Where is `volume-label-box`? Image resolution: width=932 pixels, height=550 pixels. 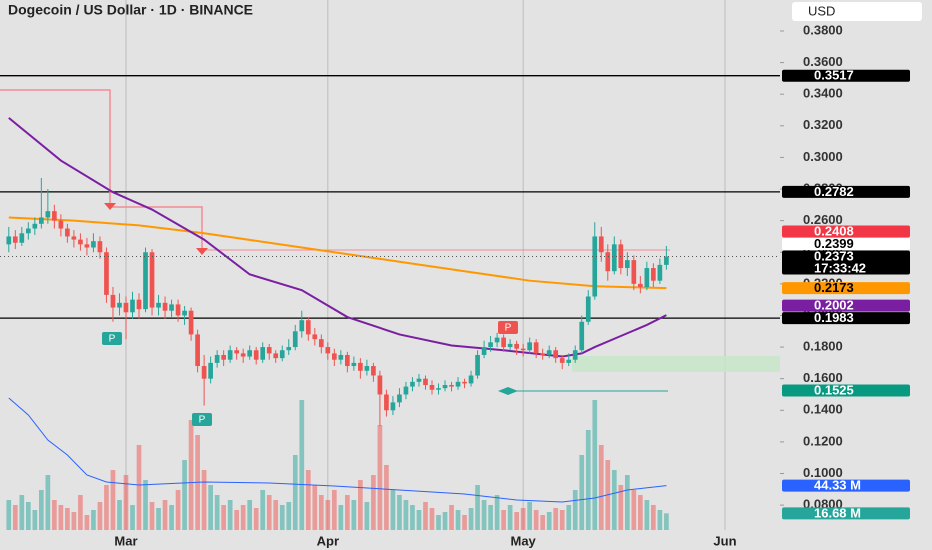
volume-label-box is located at coordinates (846, 513).